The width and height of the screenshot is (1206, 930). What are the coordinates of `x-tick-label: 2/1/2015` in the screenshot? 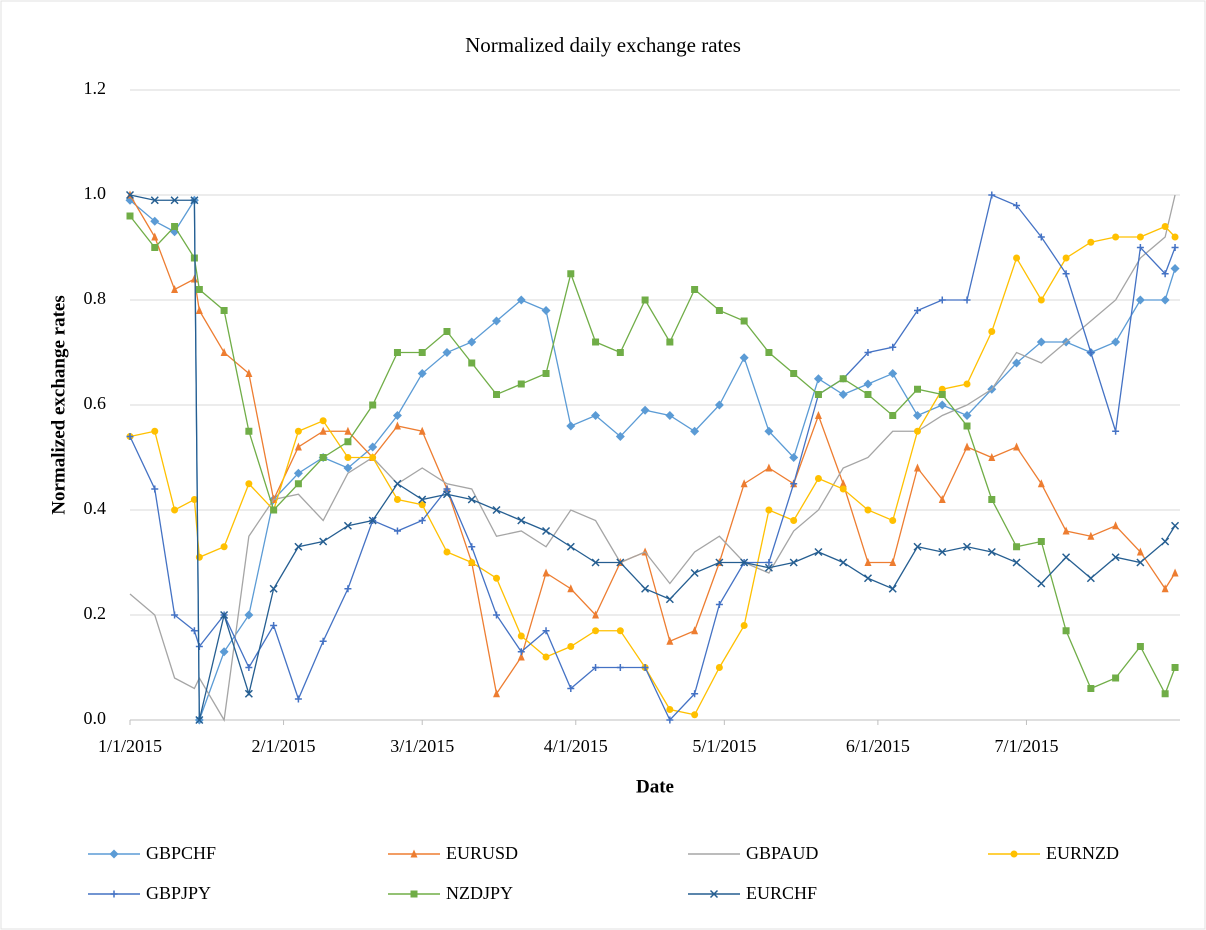 It's located at (284, 746).